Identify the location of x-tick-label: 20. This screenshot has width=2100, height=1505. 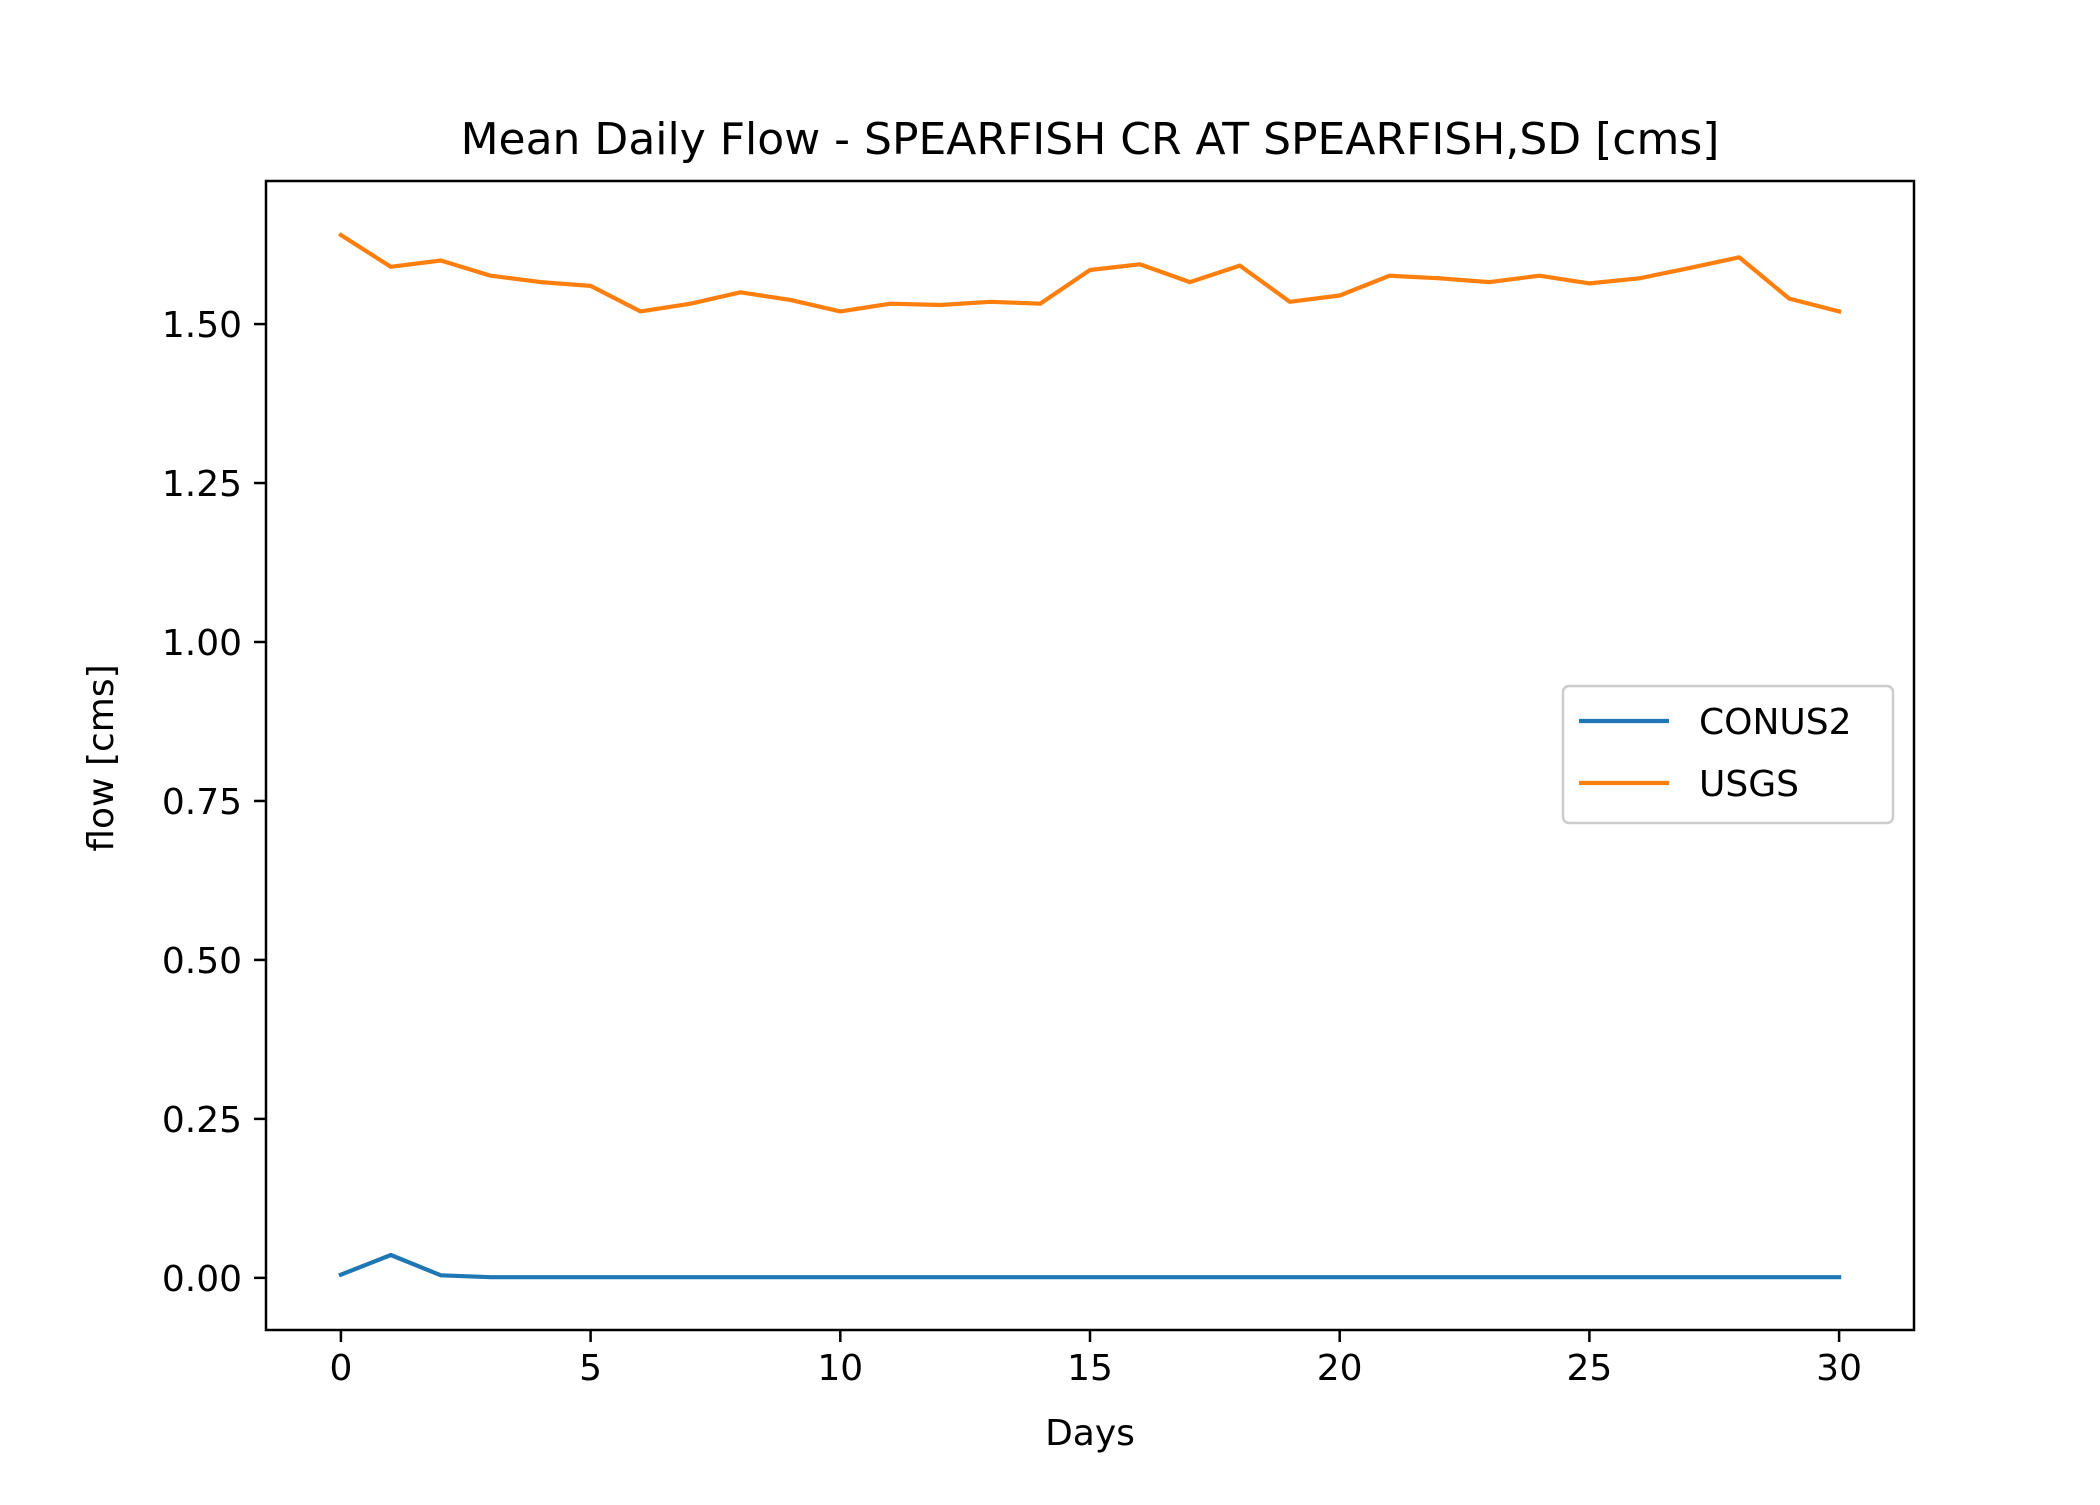
(1340, 1368).